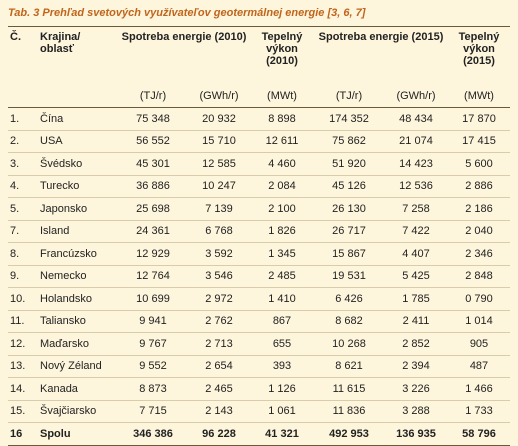 The height and width of the screenshot is (446, 518). What do you see at coordinates (219, 119) in the screenshot?
I see `table-cell: 20 932` at bounding box center [219, 119].